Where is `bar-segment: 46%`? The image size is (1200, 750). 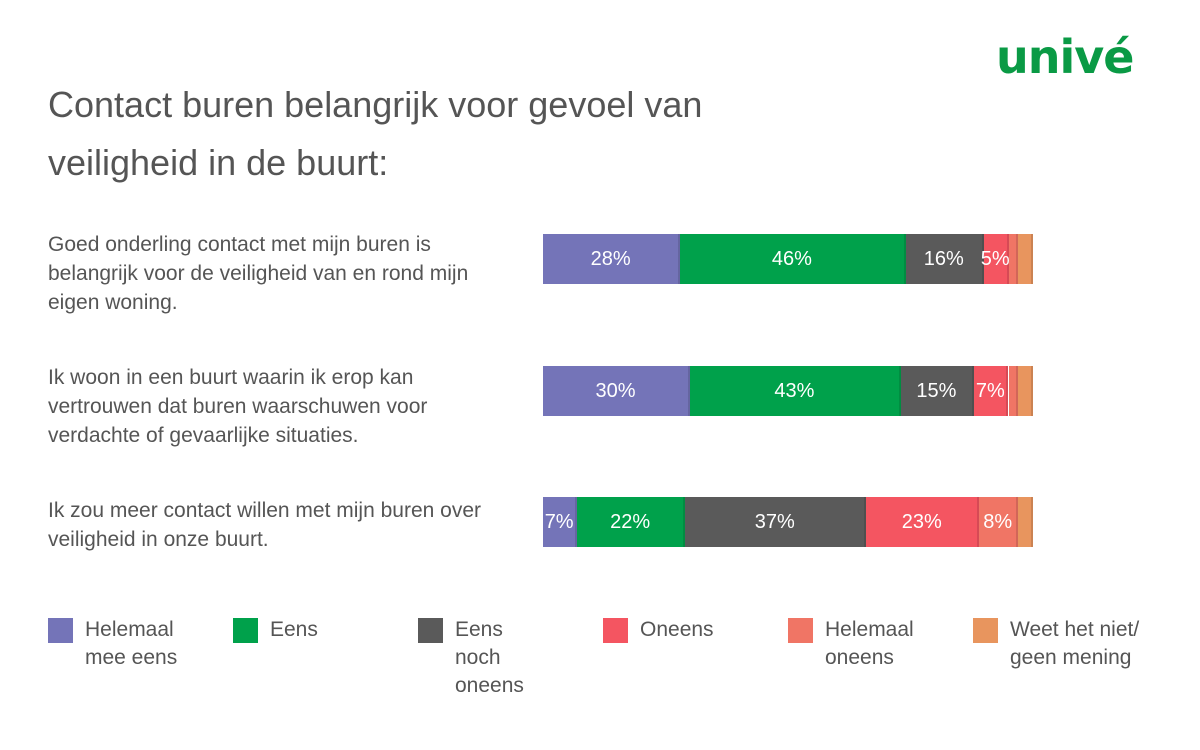 bar-segment: 46% is located at coordinates (793, 259).